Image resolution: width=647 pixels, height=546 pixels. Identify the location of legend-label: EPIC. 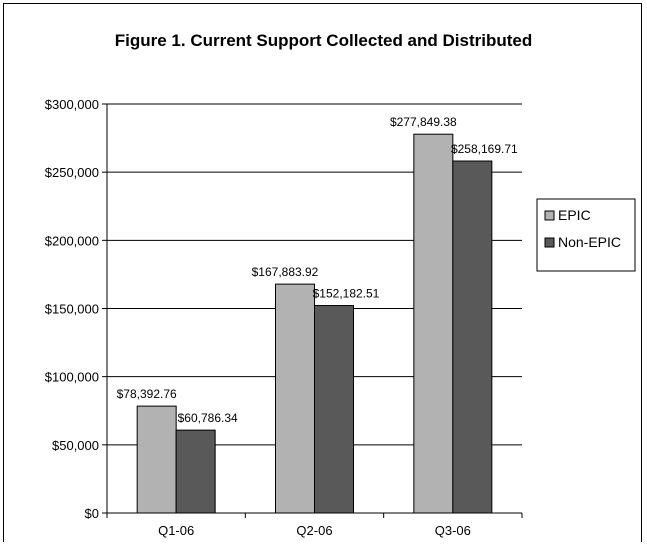
(574, 215).